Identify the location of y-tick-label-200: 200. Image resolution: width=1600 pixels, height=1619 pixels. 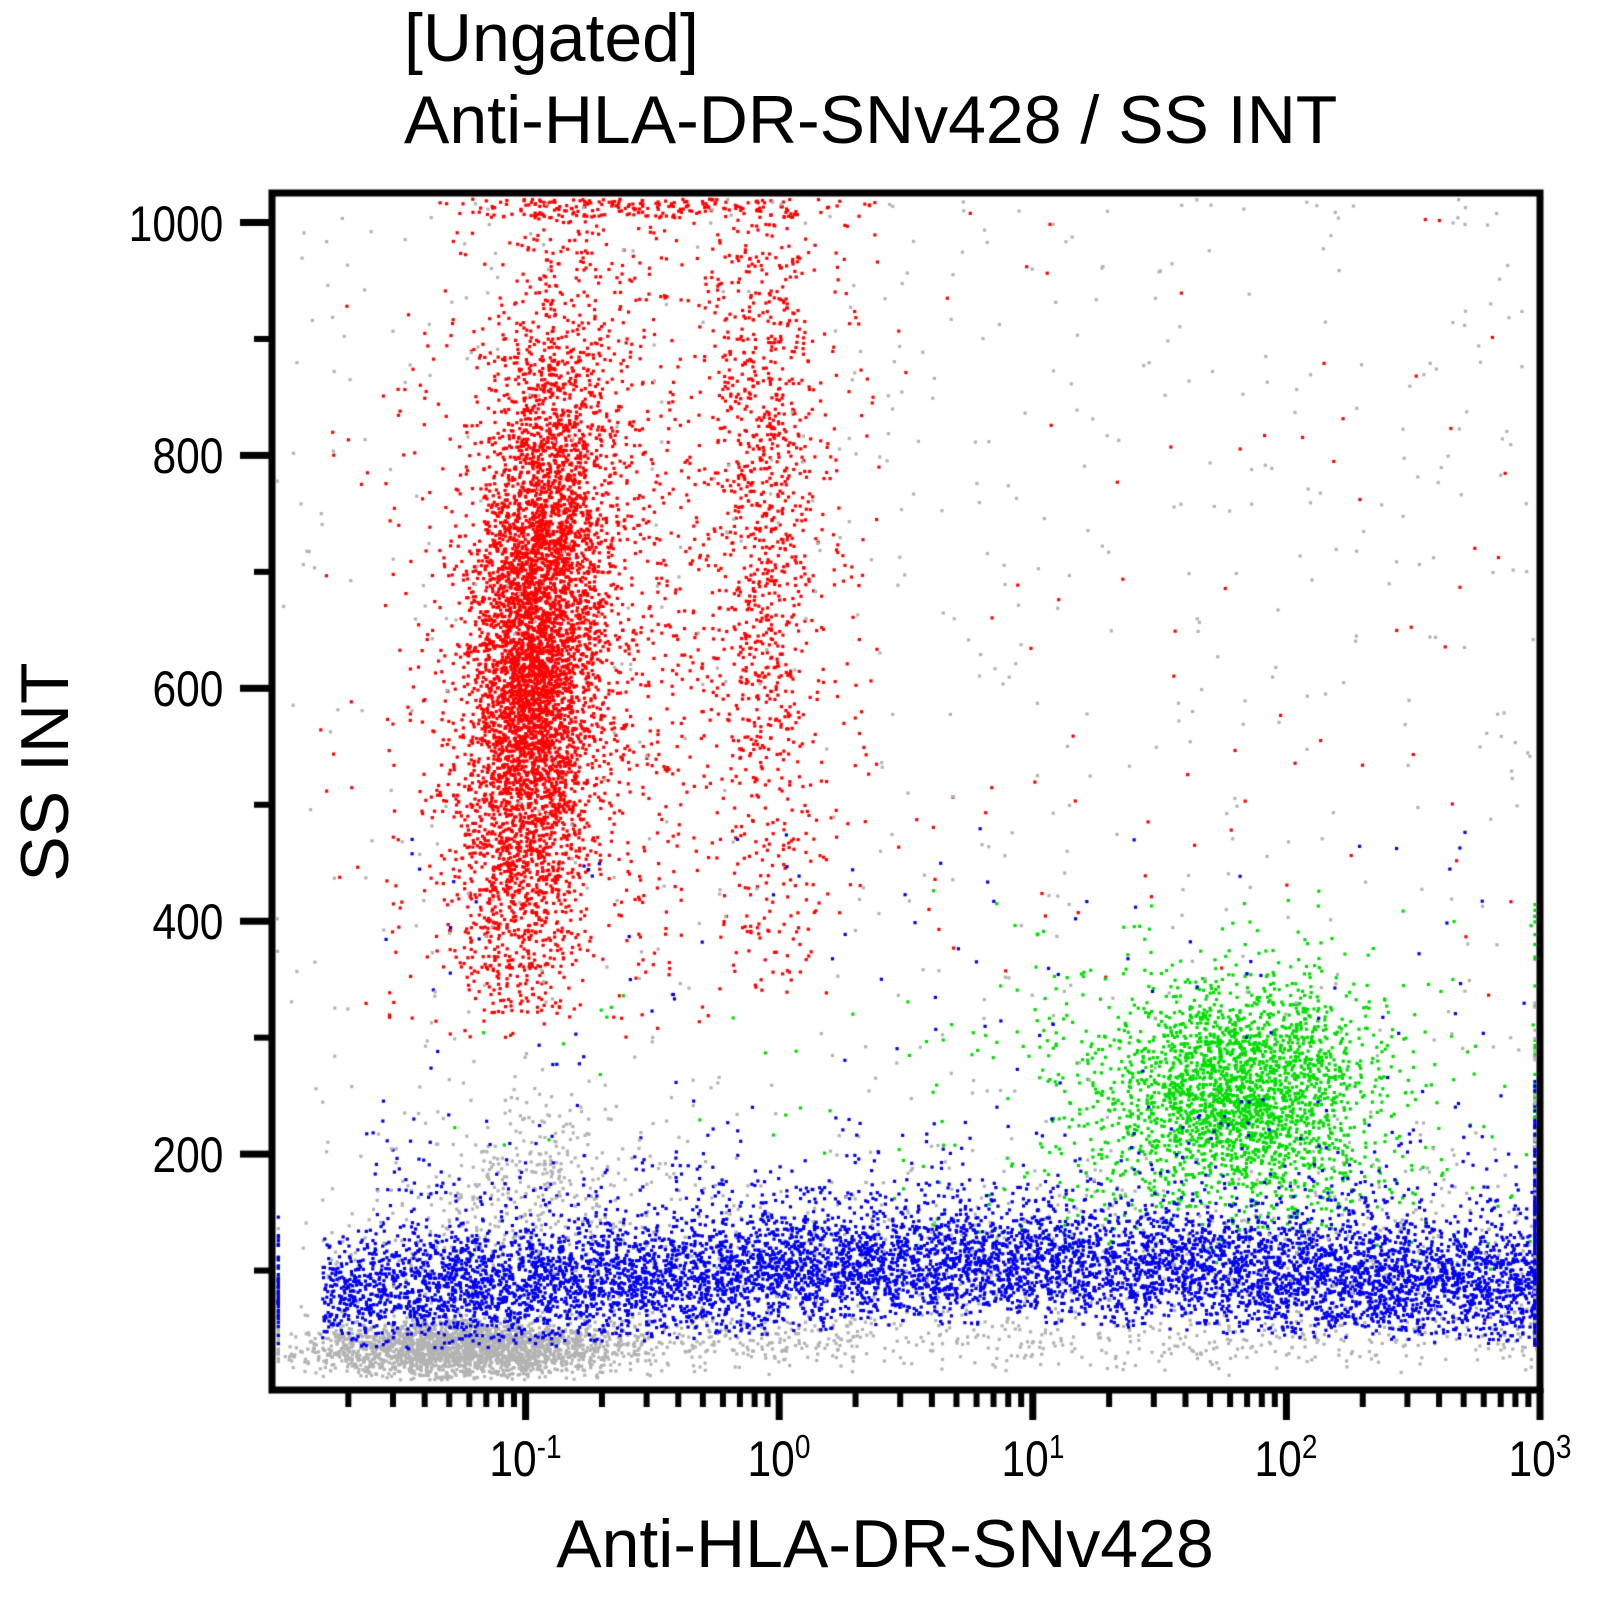
(187, 1155).